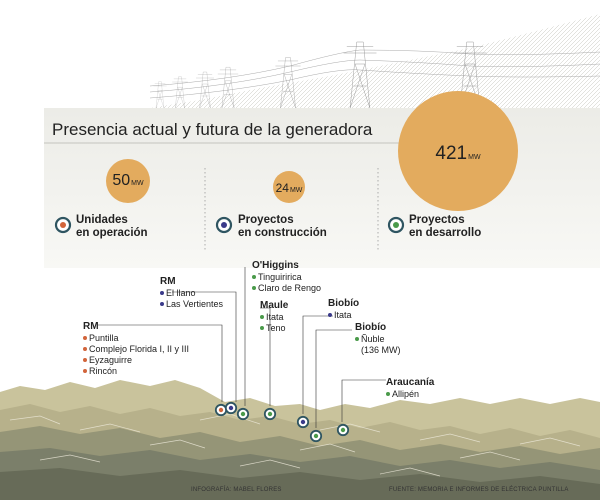 The height and width of the screenshot is (500, 600). I want to click on value-operation: 50, so click(121, 180).